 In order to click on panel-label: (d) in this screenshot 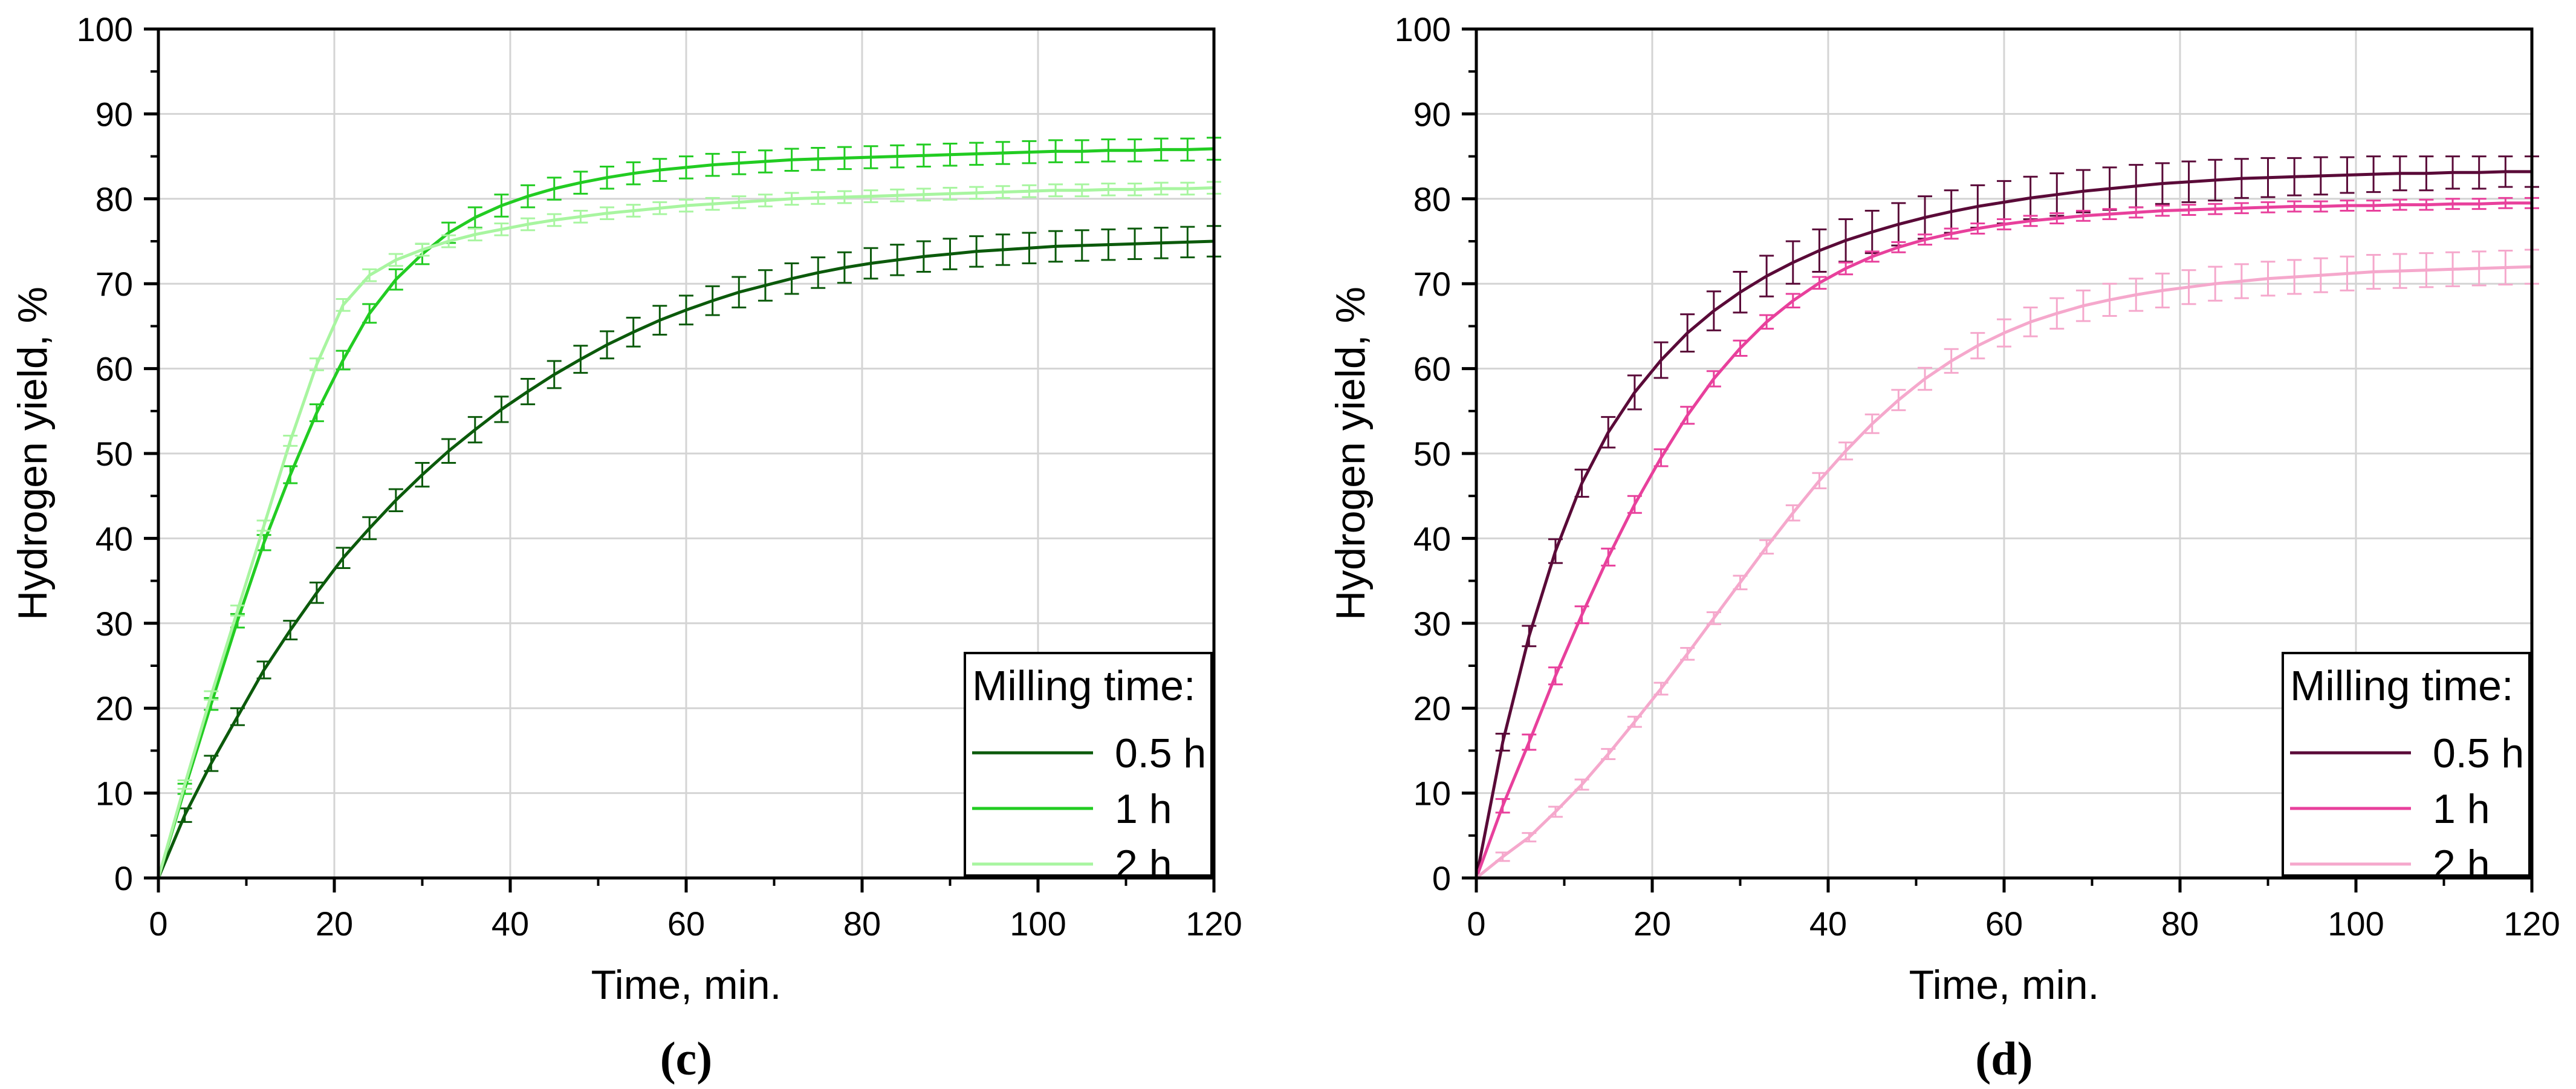, I will do `click(2004, 1059)`.